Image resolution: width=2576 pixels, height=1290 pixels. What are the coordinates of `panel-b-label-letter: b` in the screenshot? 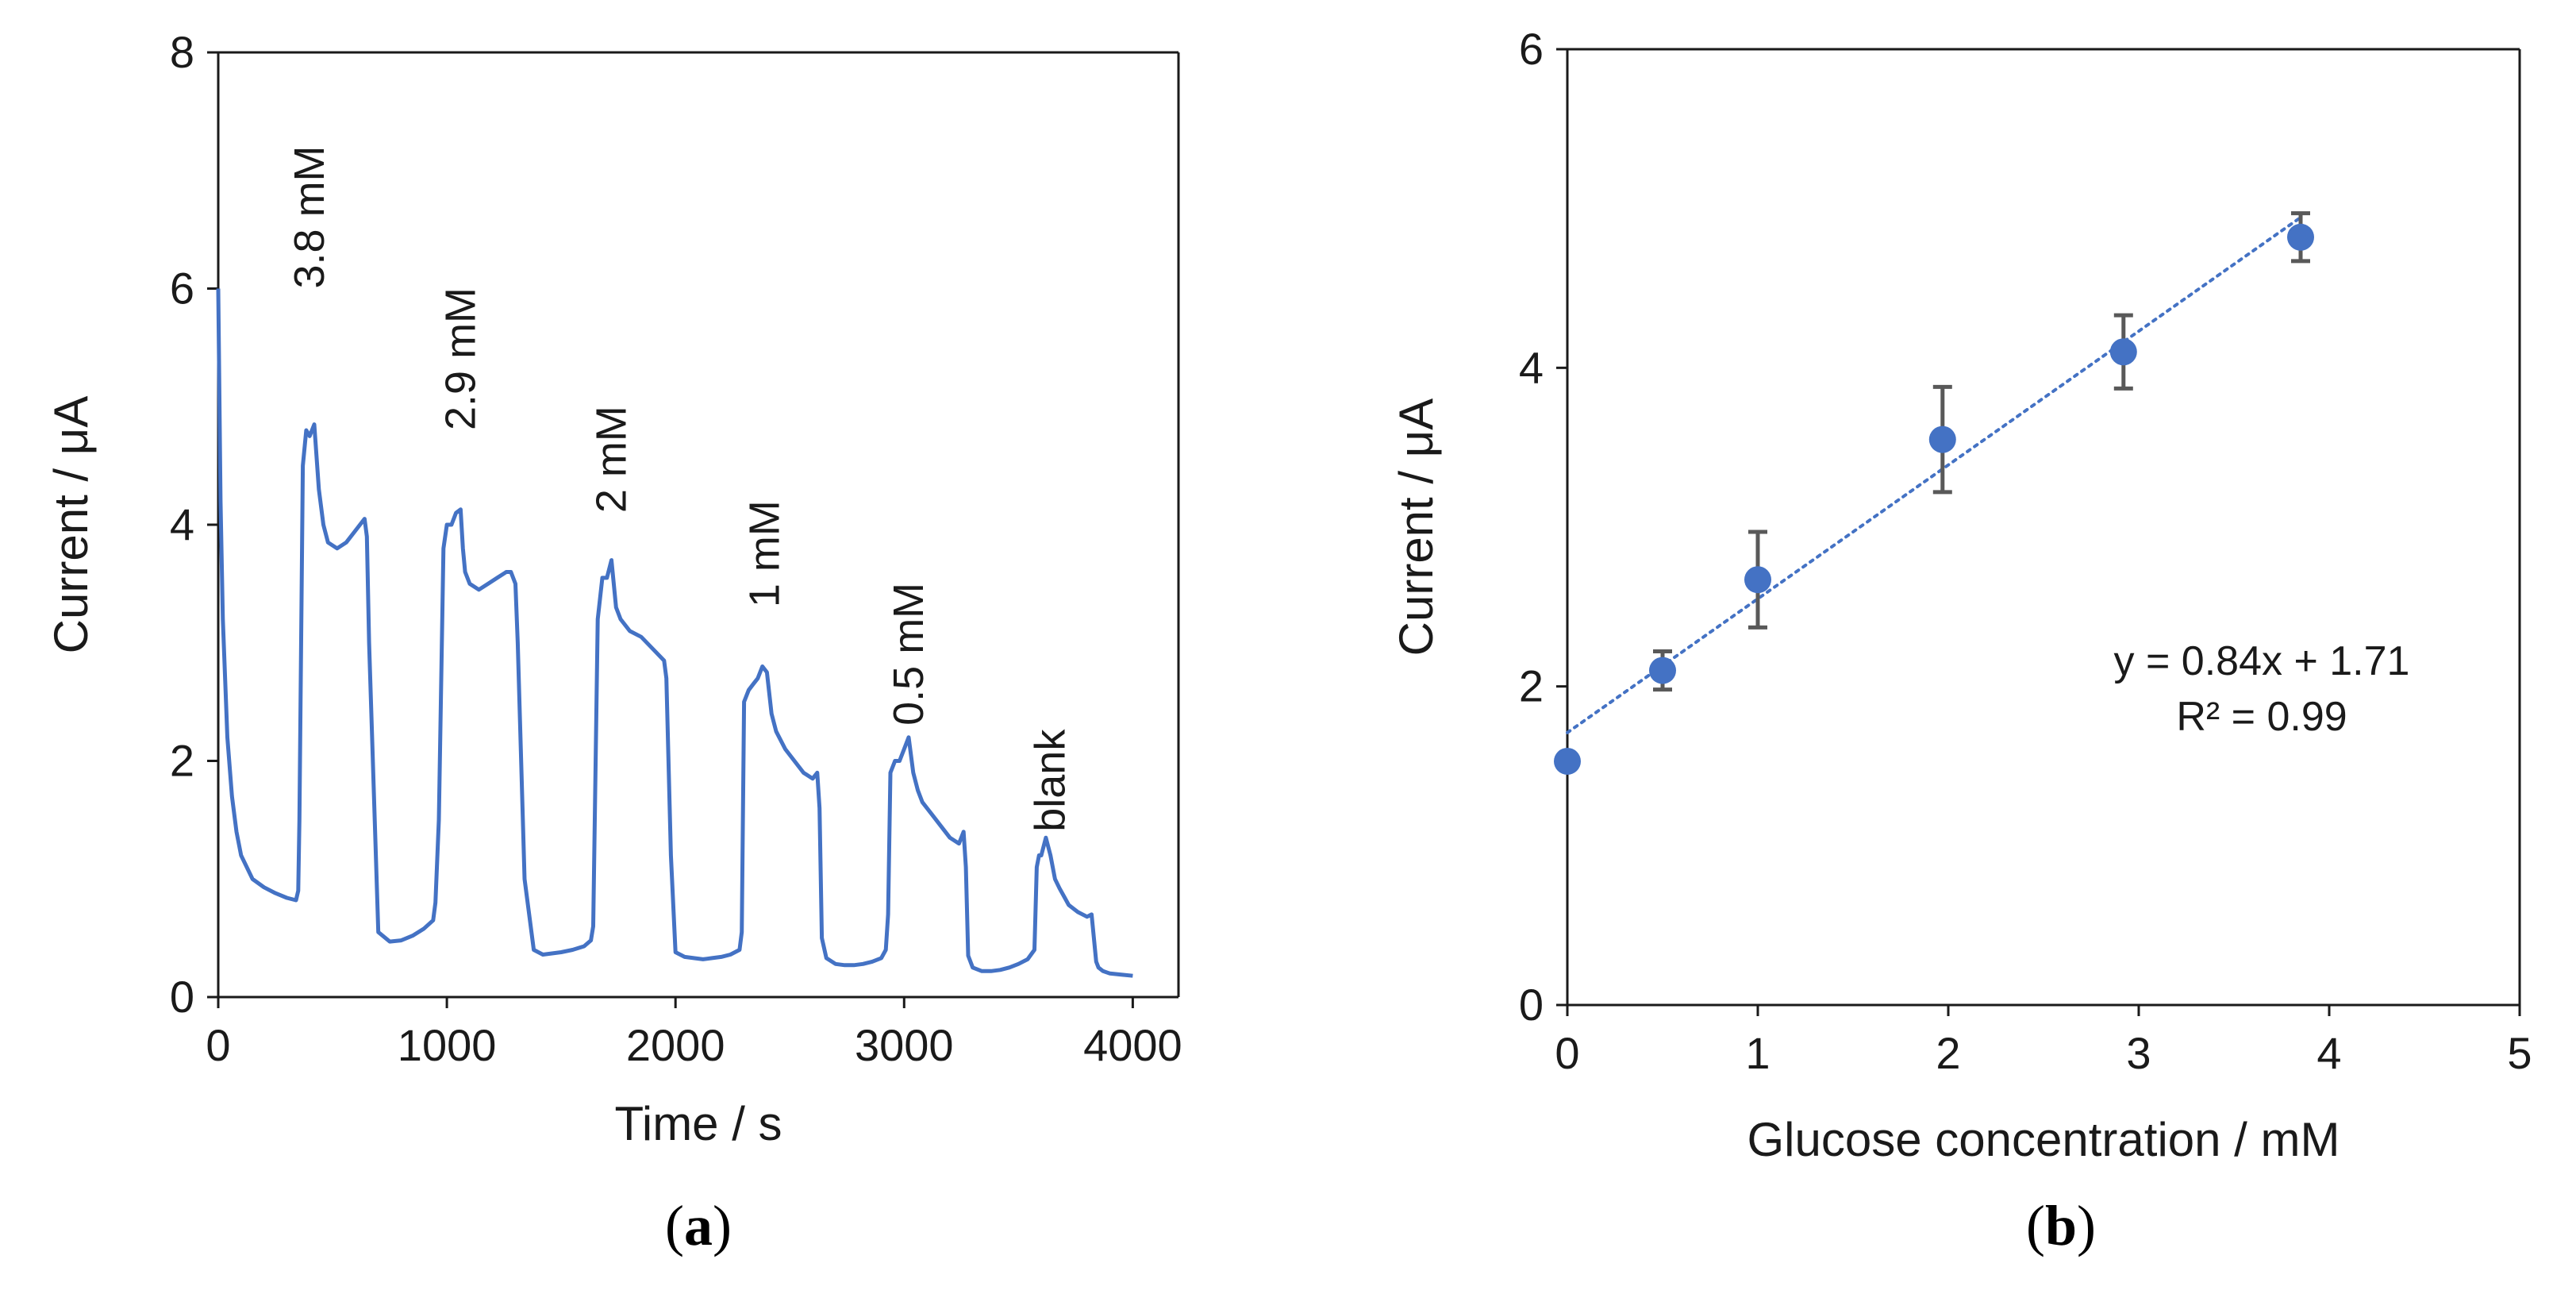 It's located at (2061, 1225).